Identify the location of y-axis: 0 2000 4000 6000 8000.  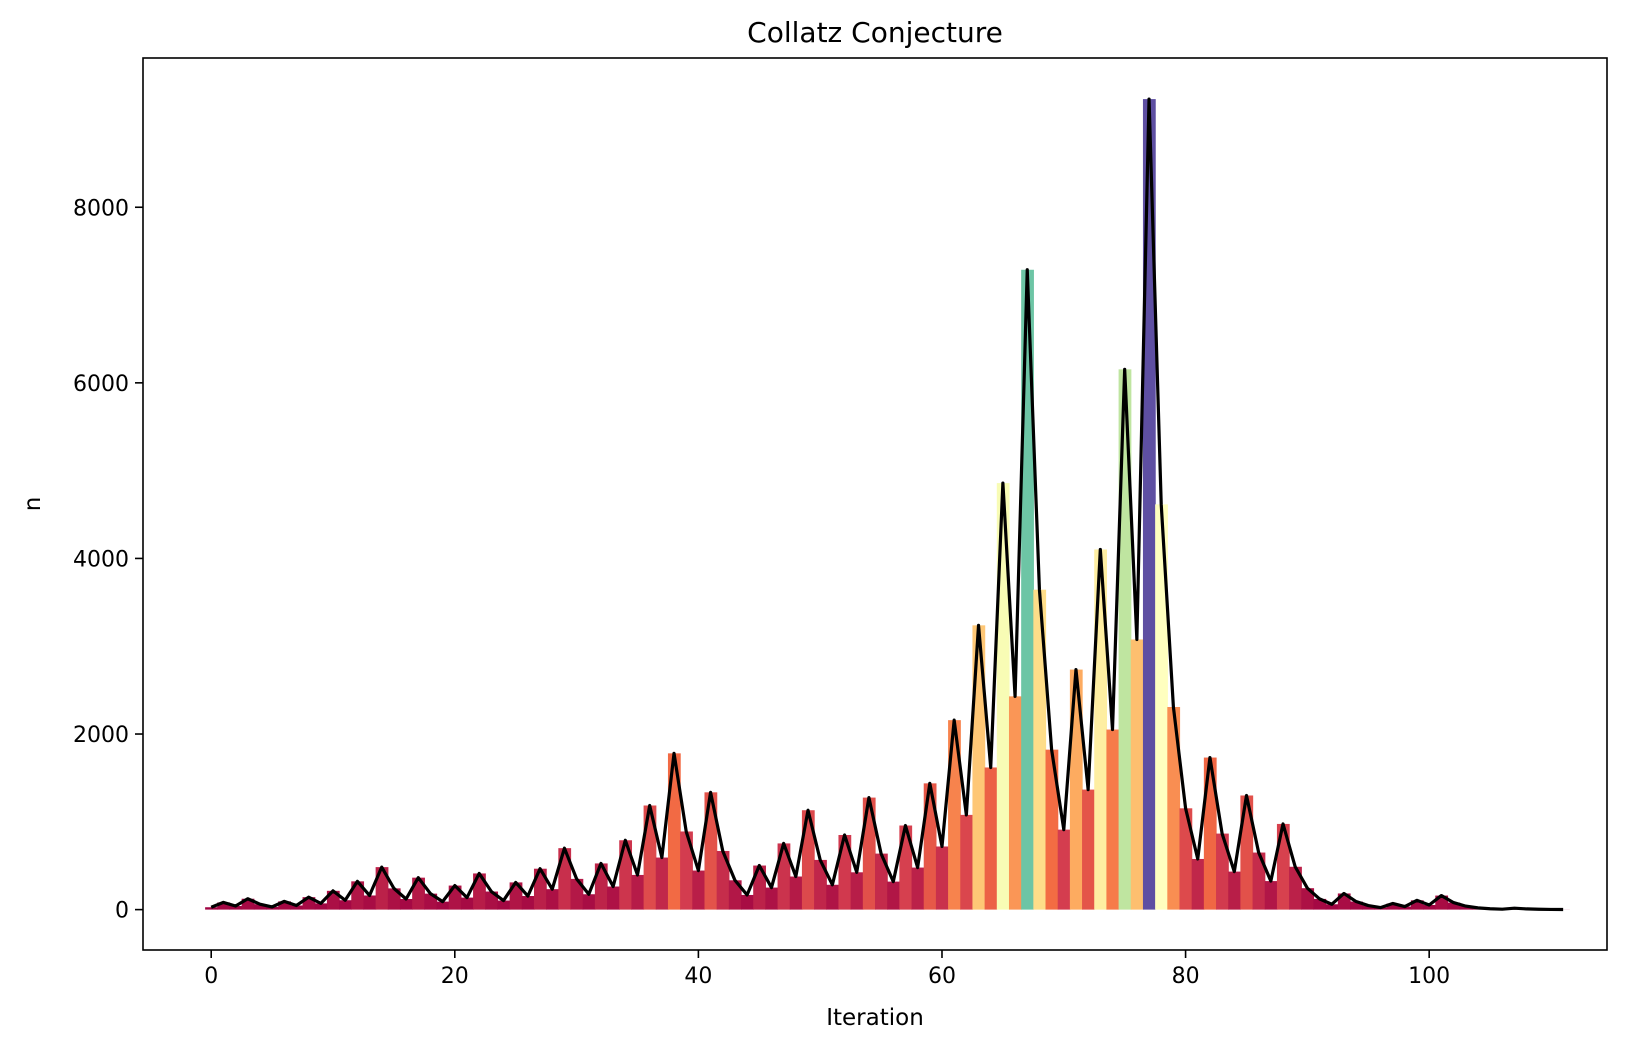
(108, 560).